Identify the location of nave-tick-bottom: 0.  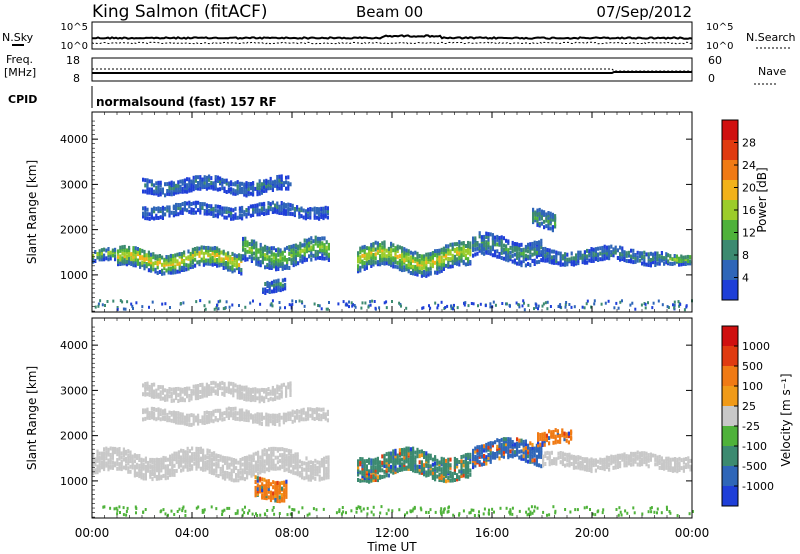
(711, 78).